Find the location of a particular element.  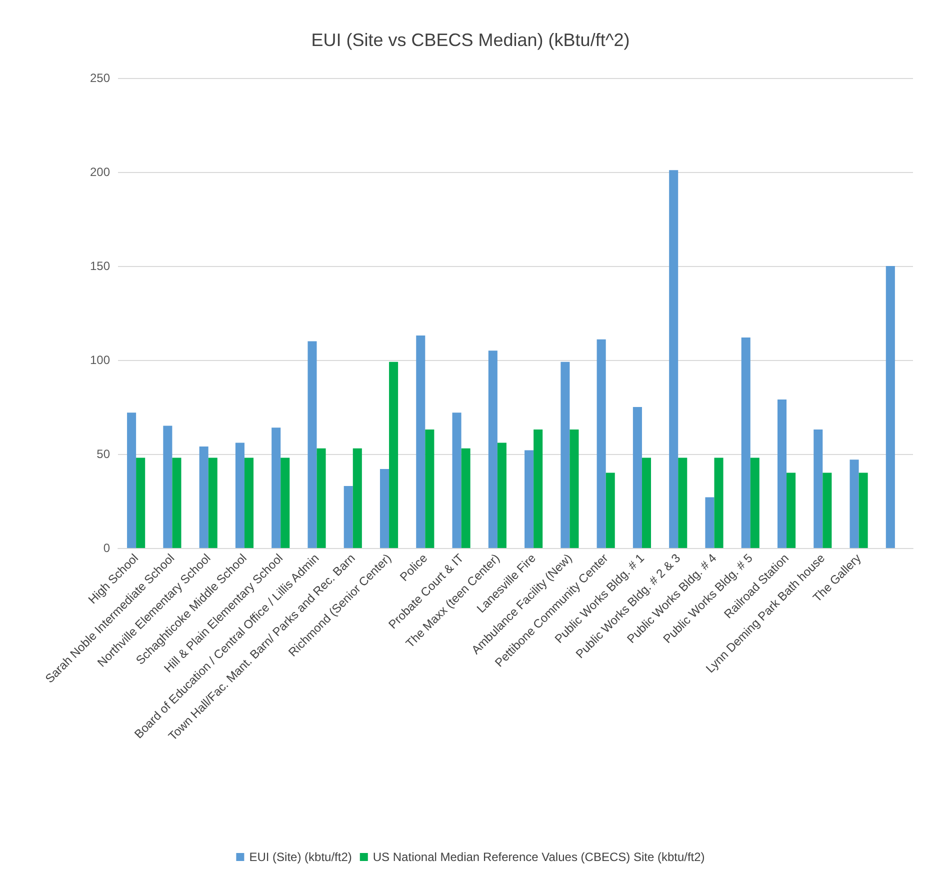

y-tick-label: 50 is located at coordinates (103, 454).